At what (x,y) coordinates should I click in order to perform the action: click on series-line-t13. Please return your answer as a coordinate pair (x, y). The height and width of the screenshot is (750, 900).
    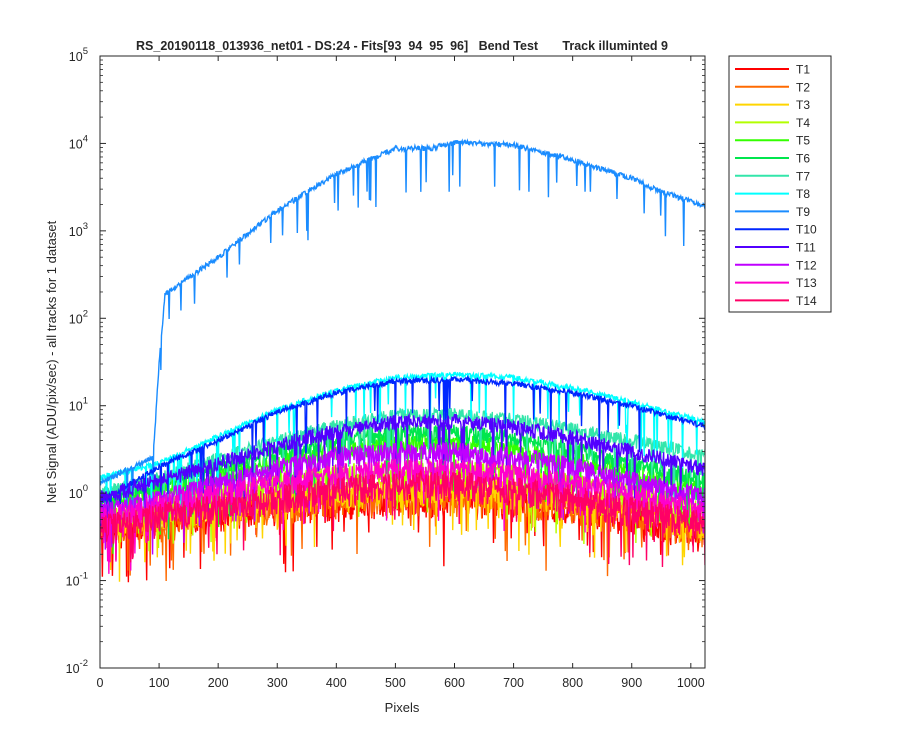
    Looking at the image, I should click on (402, 516).